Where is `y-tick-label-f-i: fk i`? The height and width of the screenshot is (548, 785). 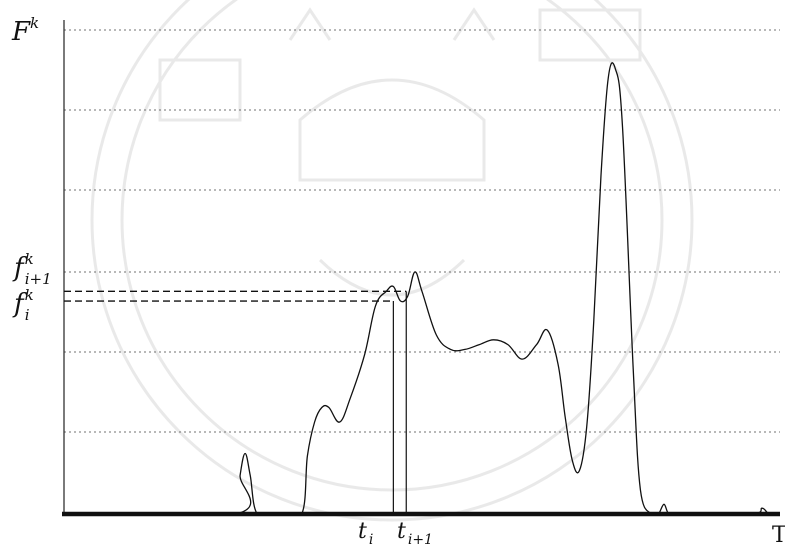
y-tick-label-f-i: fk i is located at coordinates (23, 305).